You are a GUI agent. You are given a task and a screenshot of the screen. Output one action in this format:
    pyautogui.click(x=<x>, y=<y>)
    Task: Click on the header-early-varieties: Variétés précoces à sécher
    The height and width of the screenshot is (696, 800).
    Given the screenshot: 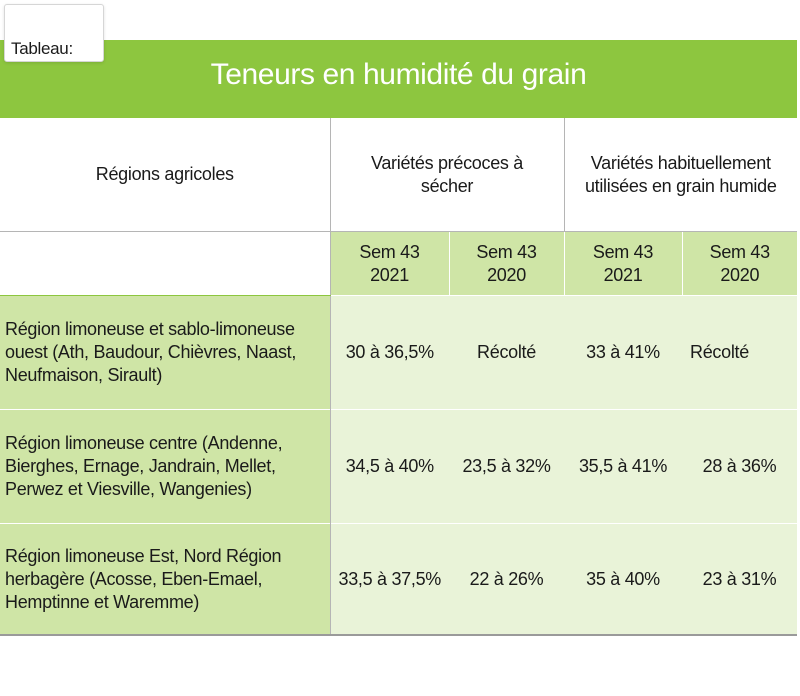 What is the action you would take?
    pyautogui.click(x=447, y=175)
    